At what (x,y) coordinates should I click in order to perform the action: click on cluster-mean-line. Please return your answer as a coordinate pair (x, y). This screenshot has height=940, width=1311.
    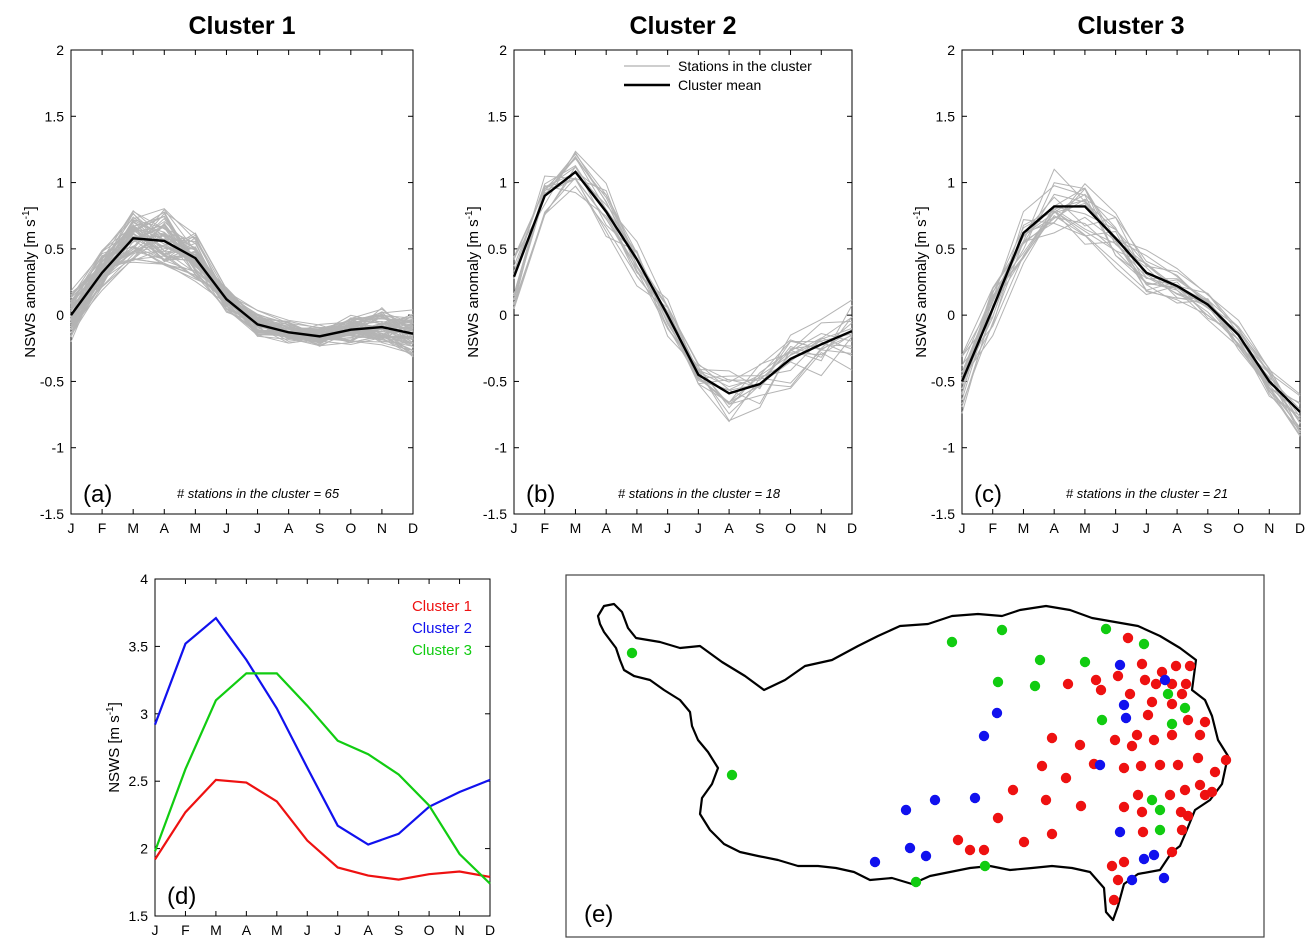
    Looking at the image, I should click on (1130, 309).